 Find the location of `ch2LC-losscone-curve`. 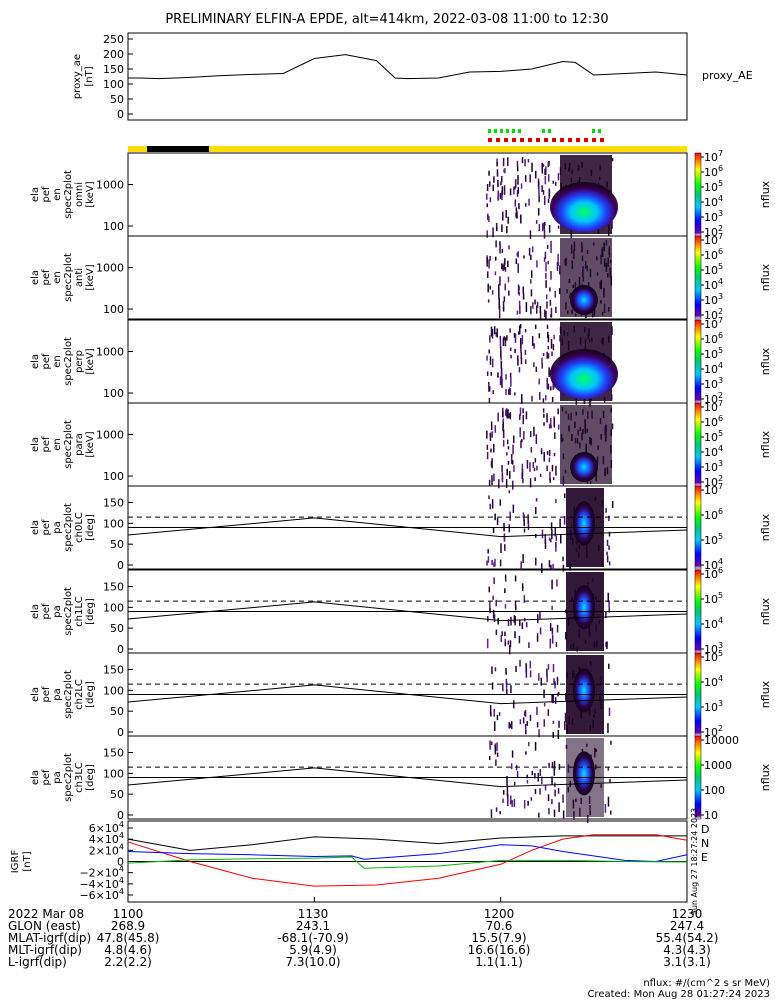

ch2LC-losscone-curve is located at coordinates (407, 694).